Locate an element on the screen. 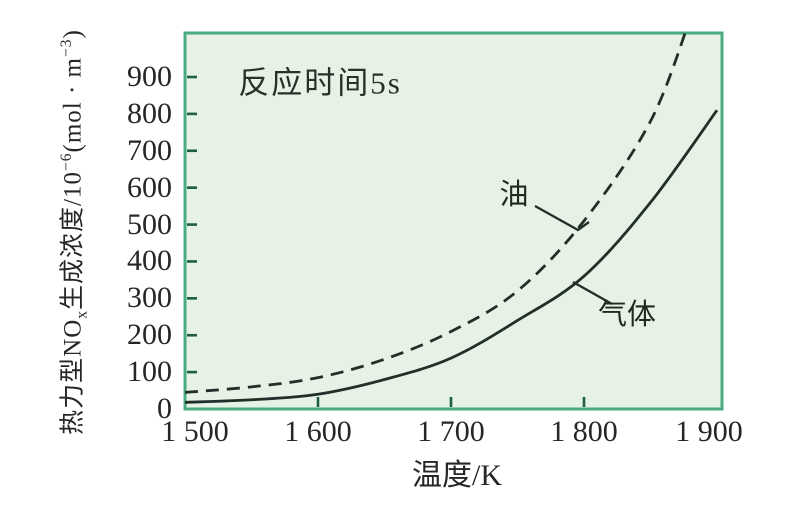 The height and width of the screenshot is (523, 800). annotation-reaction-time: 反应时间5s is located at coordinates (320, 83).